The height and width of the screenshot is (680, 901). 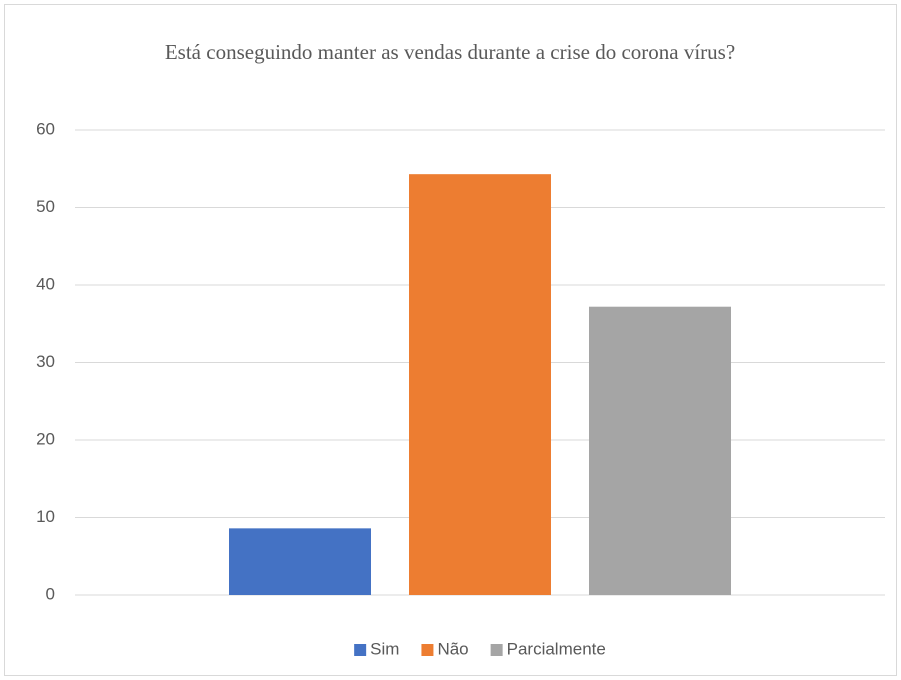 What do you see at coordinates (556, 648) in the screenshot?
I see `legend-label: Parcialmente` at bounding box center [556, 648].